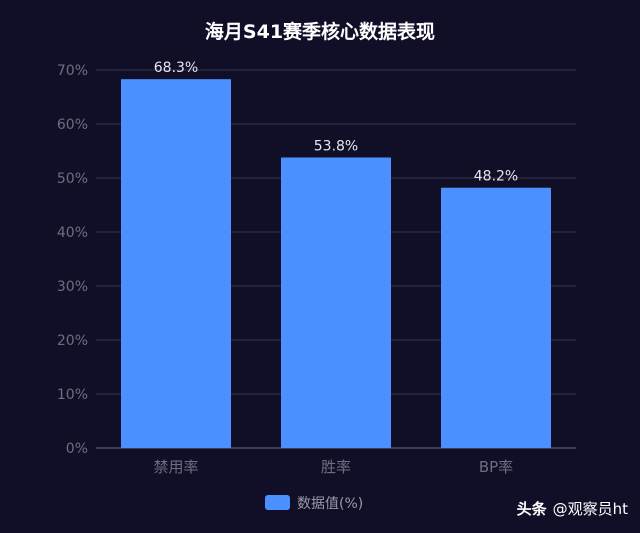  I want to click on watermark: 头条 @观察员ht, so click(572, 508).